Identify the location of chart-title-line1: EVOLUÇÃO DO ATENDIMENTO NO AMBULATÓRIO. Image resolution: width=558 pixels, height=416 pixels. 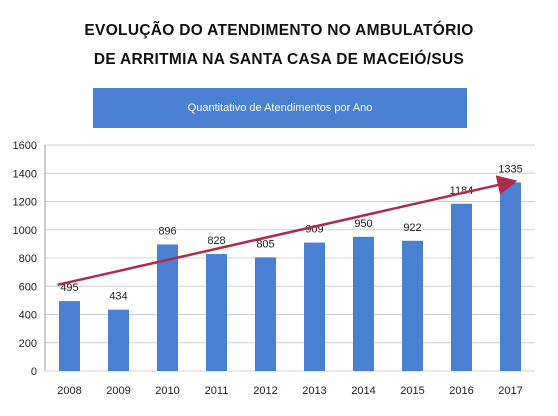
(279, 30).